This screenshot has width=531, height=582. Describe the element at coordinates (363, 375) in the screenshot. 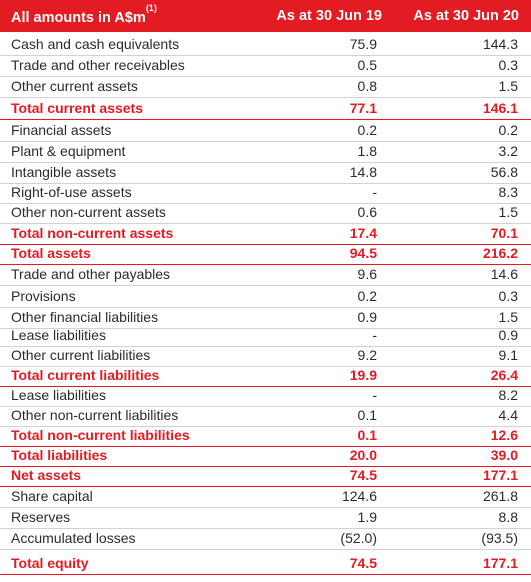

I see `value-2019: 19.9` at that location.